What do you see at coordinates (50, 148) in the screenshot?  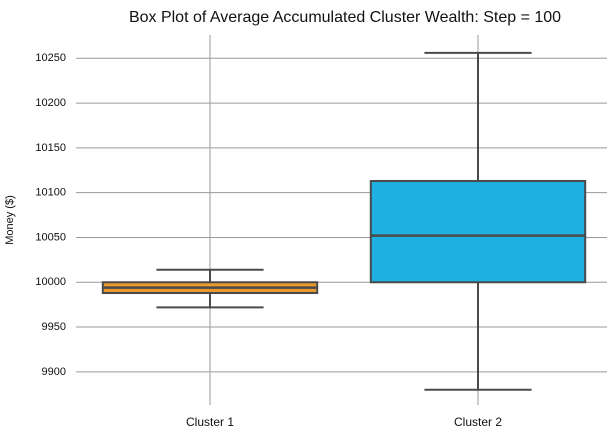 I see `y-tick-label: 10150` at bounding box center [50, 148].